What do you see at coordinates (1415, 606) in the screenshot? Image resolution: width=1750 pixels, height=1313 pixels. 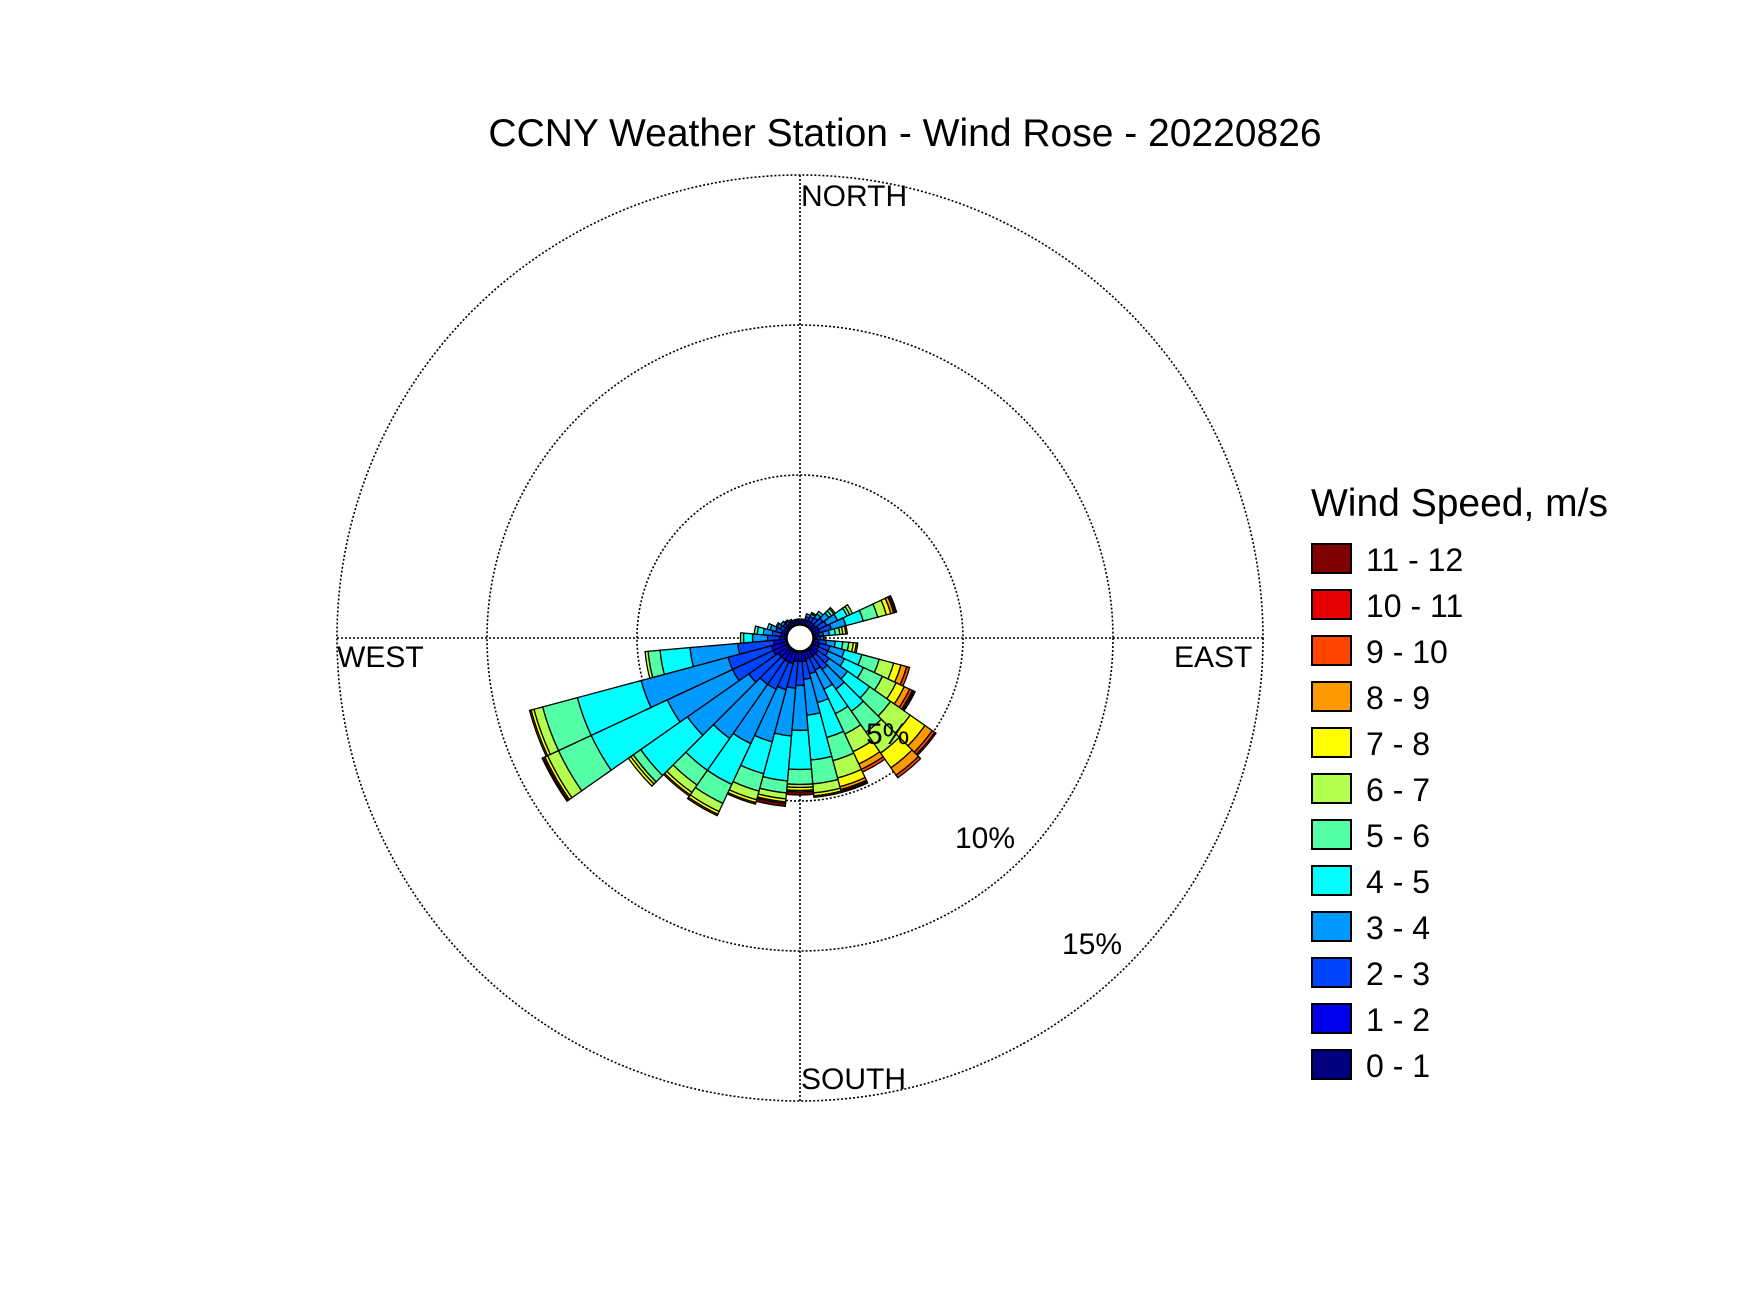 I see `legend-label: 10 - 11` at bounding box center [1415, 606].